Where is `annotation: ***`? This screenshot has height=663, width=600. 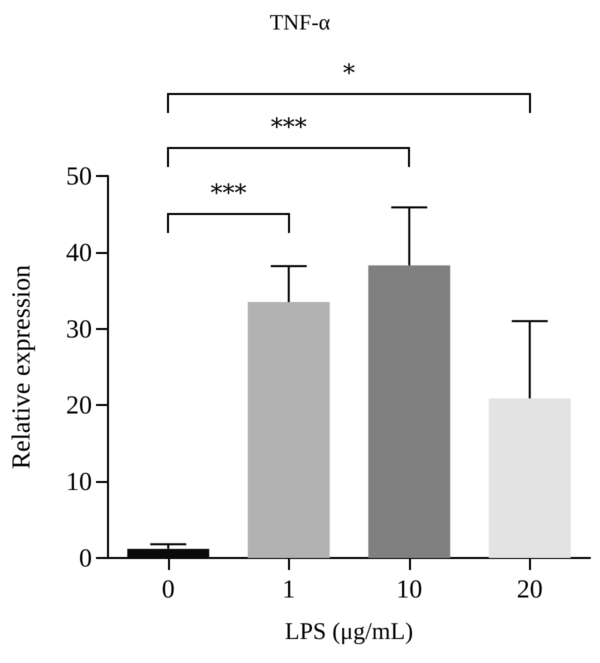 annotation: *** is located at coordinates (228, 193).